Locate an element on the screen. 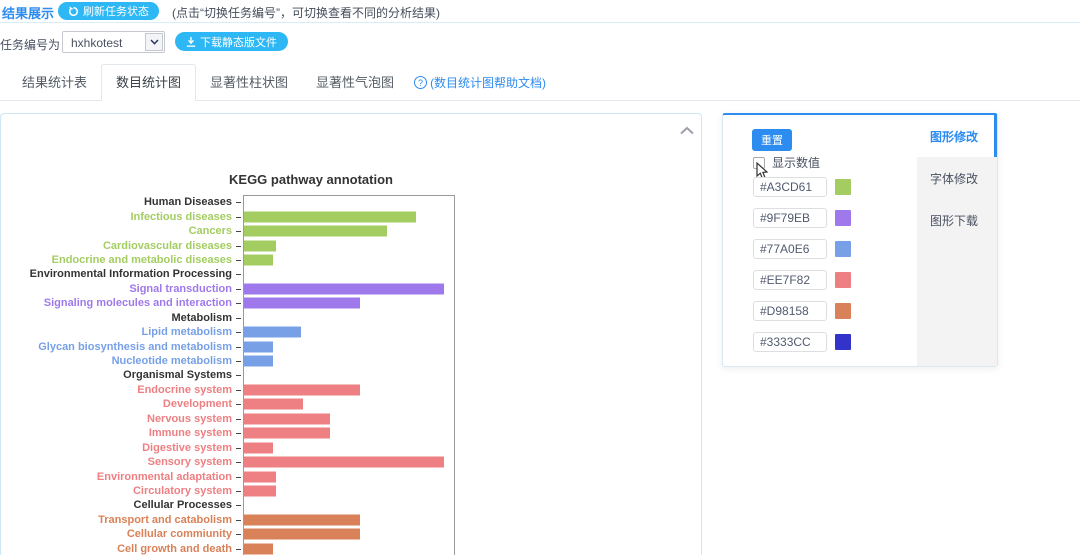 This screenshot has height=555, width=1080. tab-item-0: 结果统计表 is located at coordinates (55, 82).